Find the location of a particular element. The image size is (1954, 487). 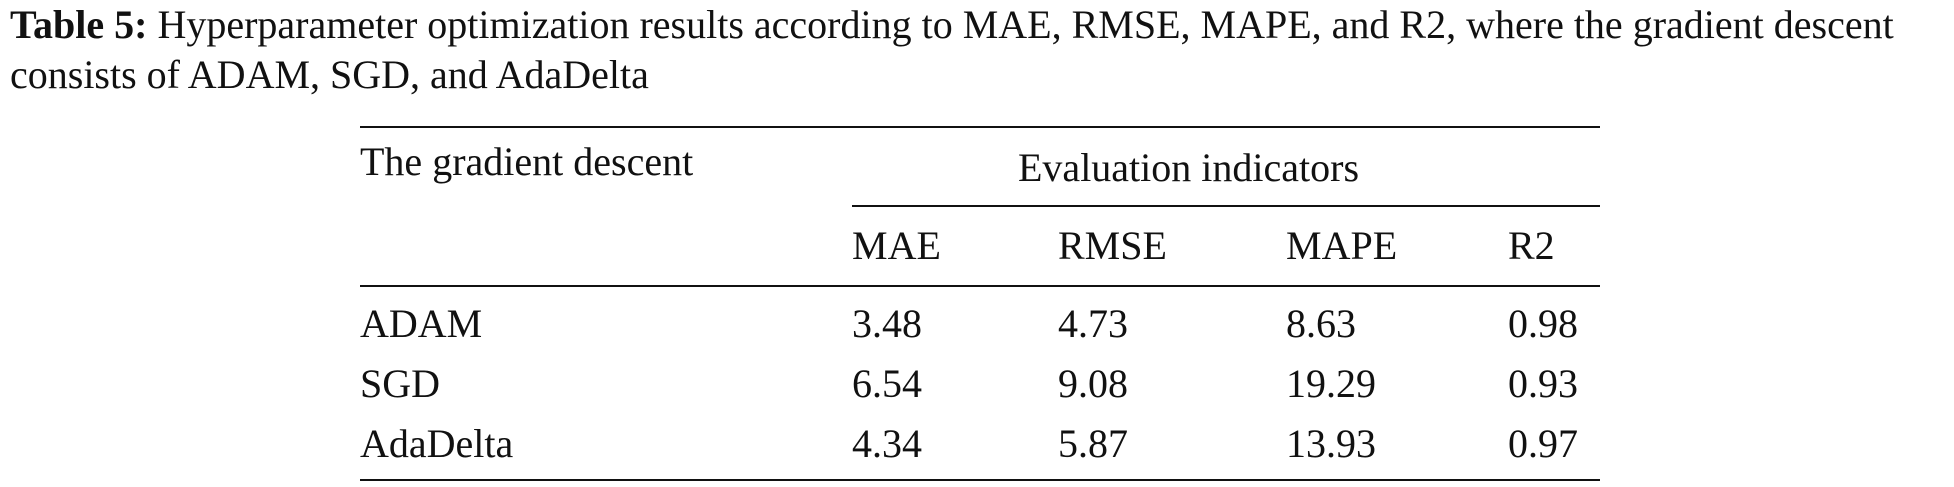

cell-sgd-mape: 19.29 is located at coordinates (1331, 383).